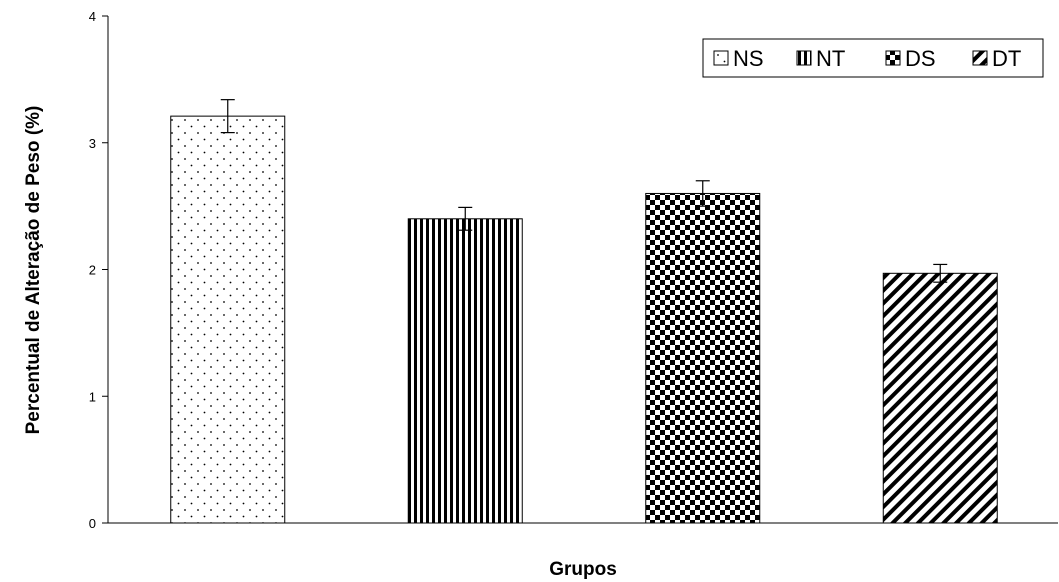 The width and height of the screenshot is (1059, 582). Describe the element at coordinates (227, 116) in the screenshot. I see `error-bar-ns` at that location.